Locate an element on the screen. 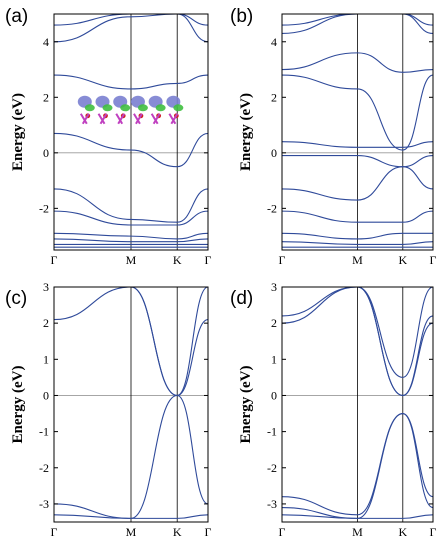 Image resolution: width=437 pixels, height=548 pixels. panel-label: (a) is located at coordinates (16, 16).